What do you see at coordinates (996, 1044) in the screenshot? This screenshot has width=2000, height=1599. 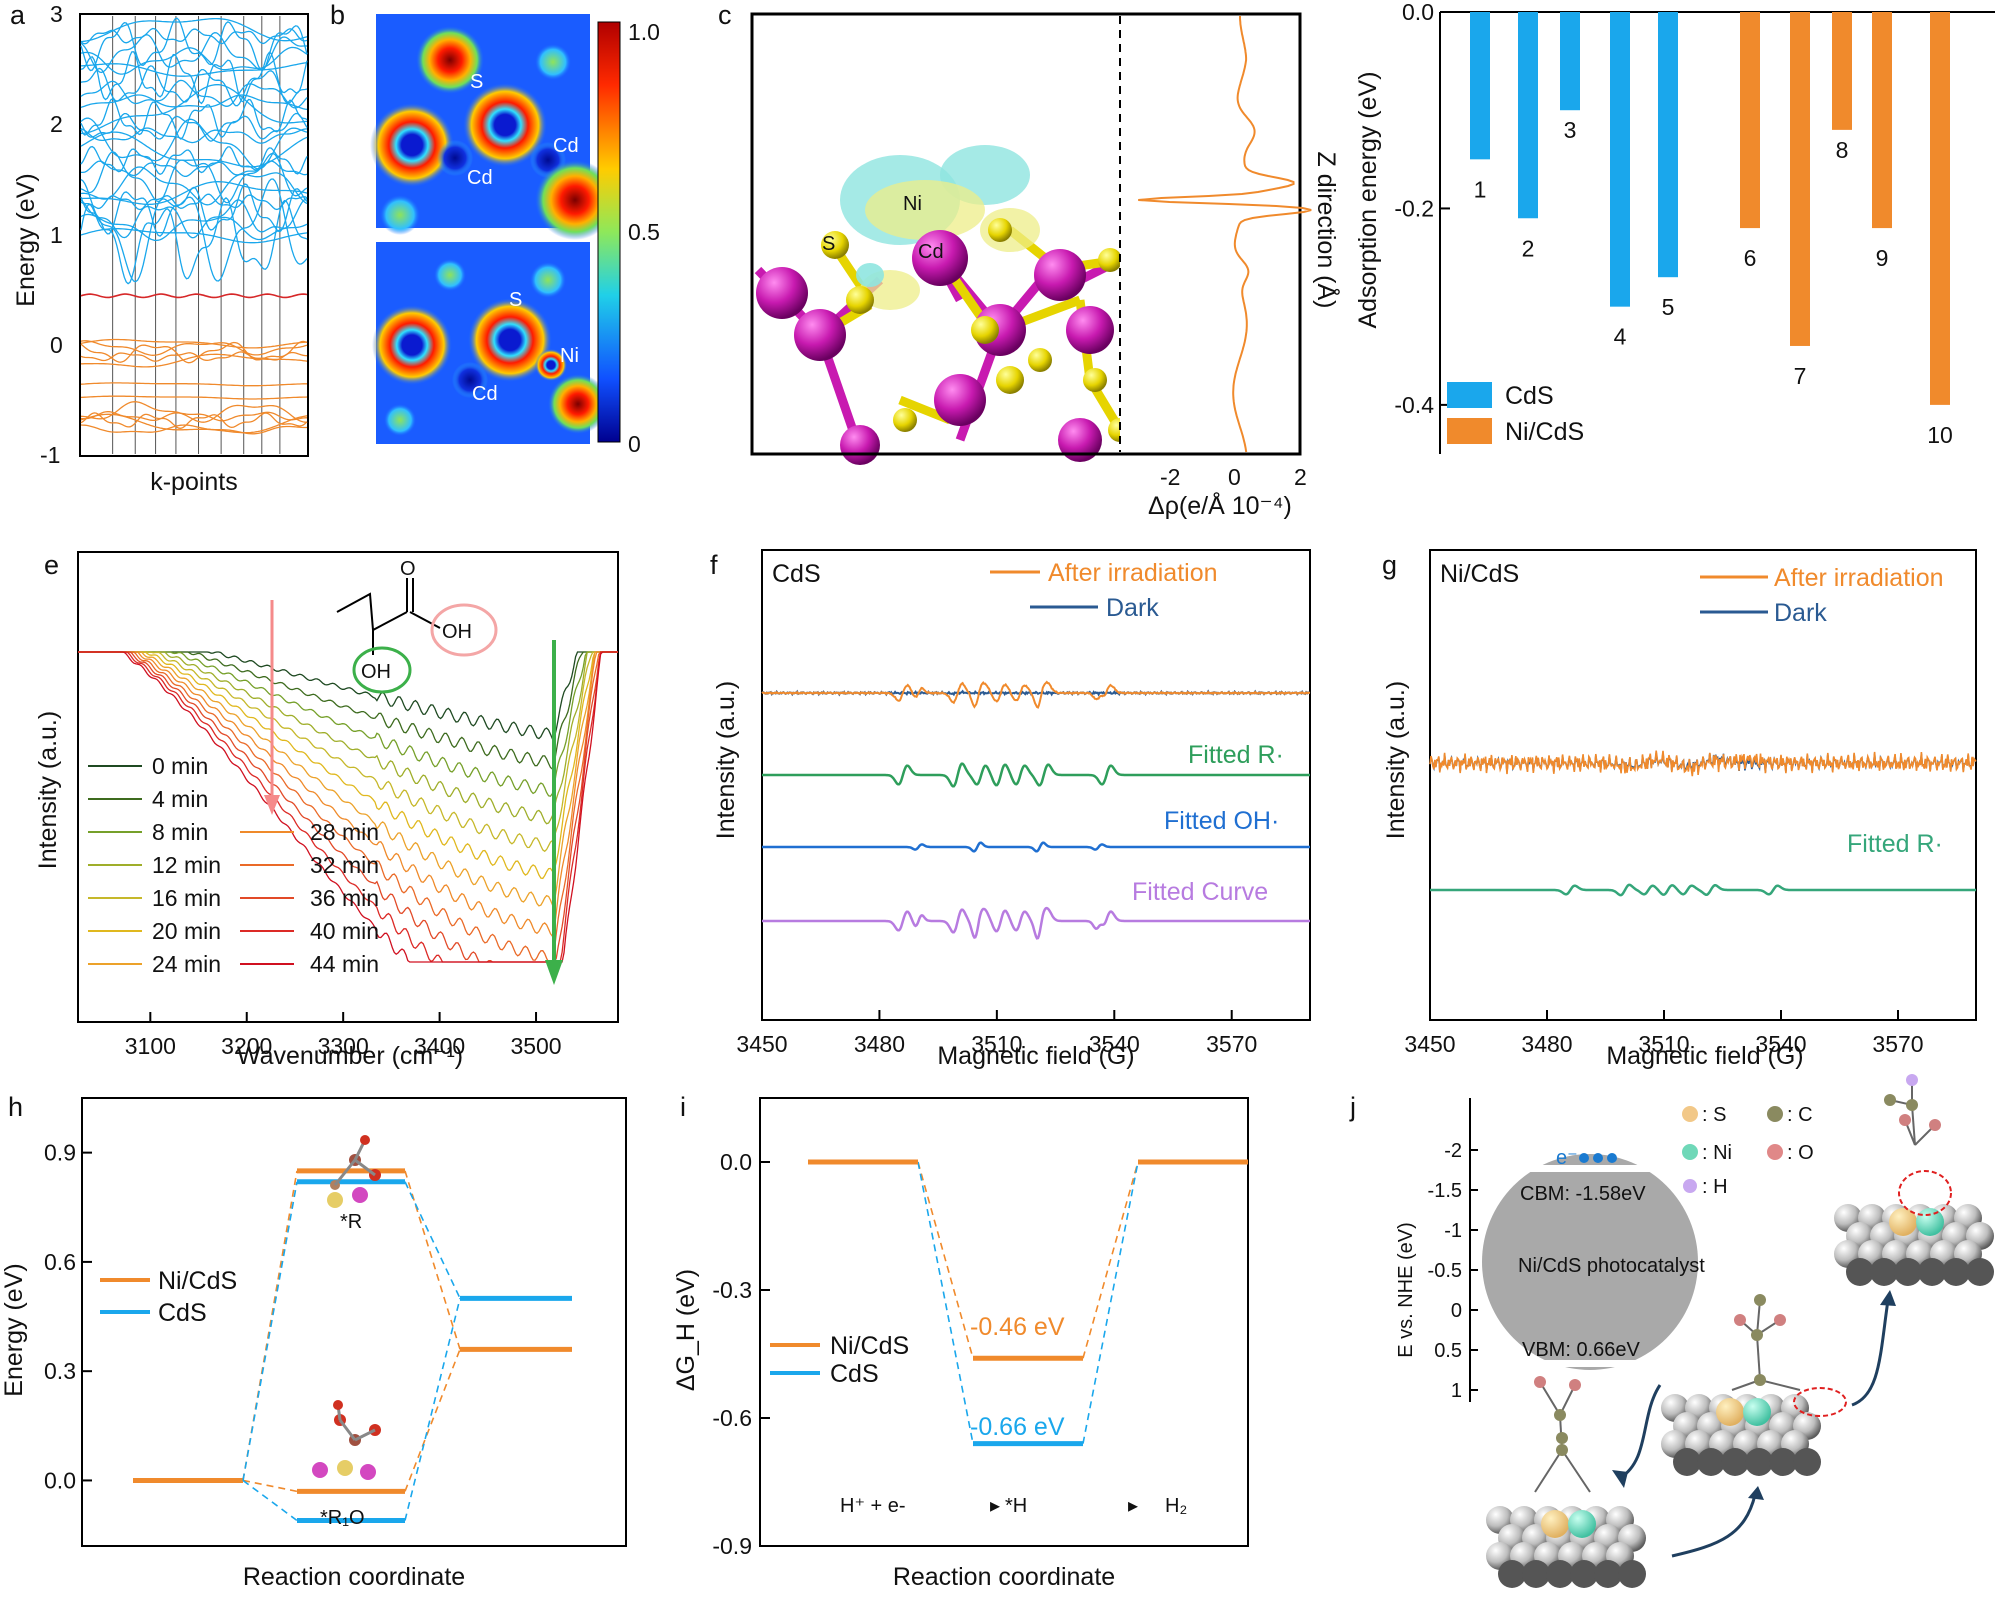 I see `xtick-label: 3510` at bounding box center [996, 1044].